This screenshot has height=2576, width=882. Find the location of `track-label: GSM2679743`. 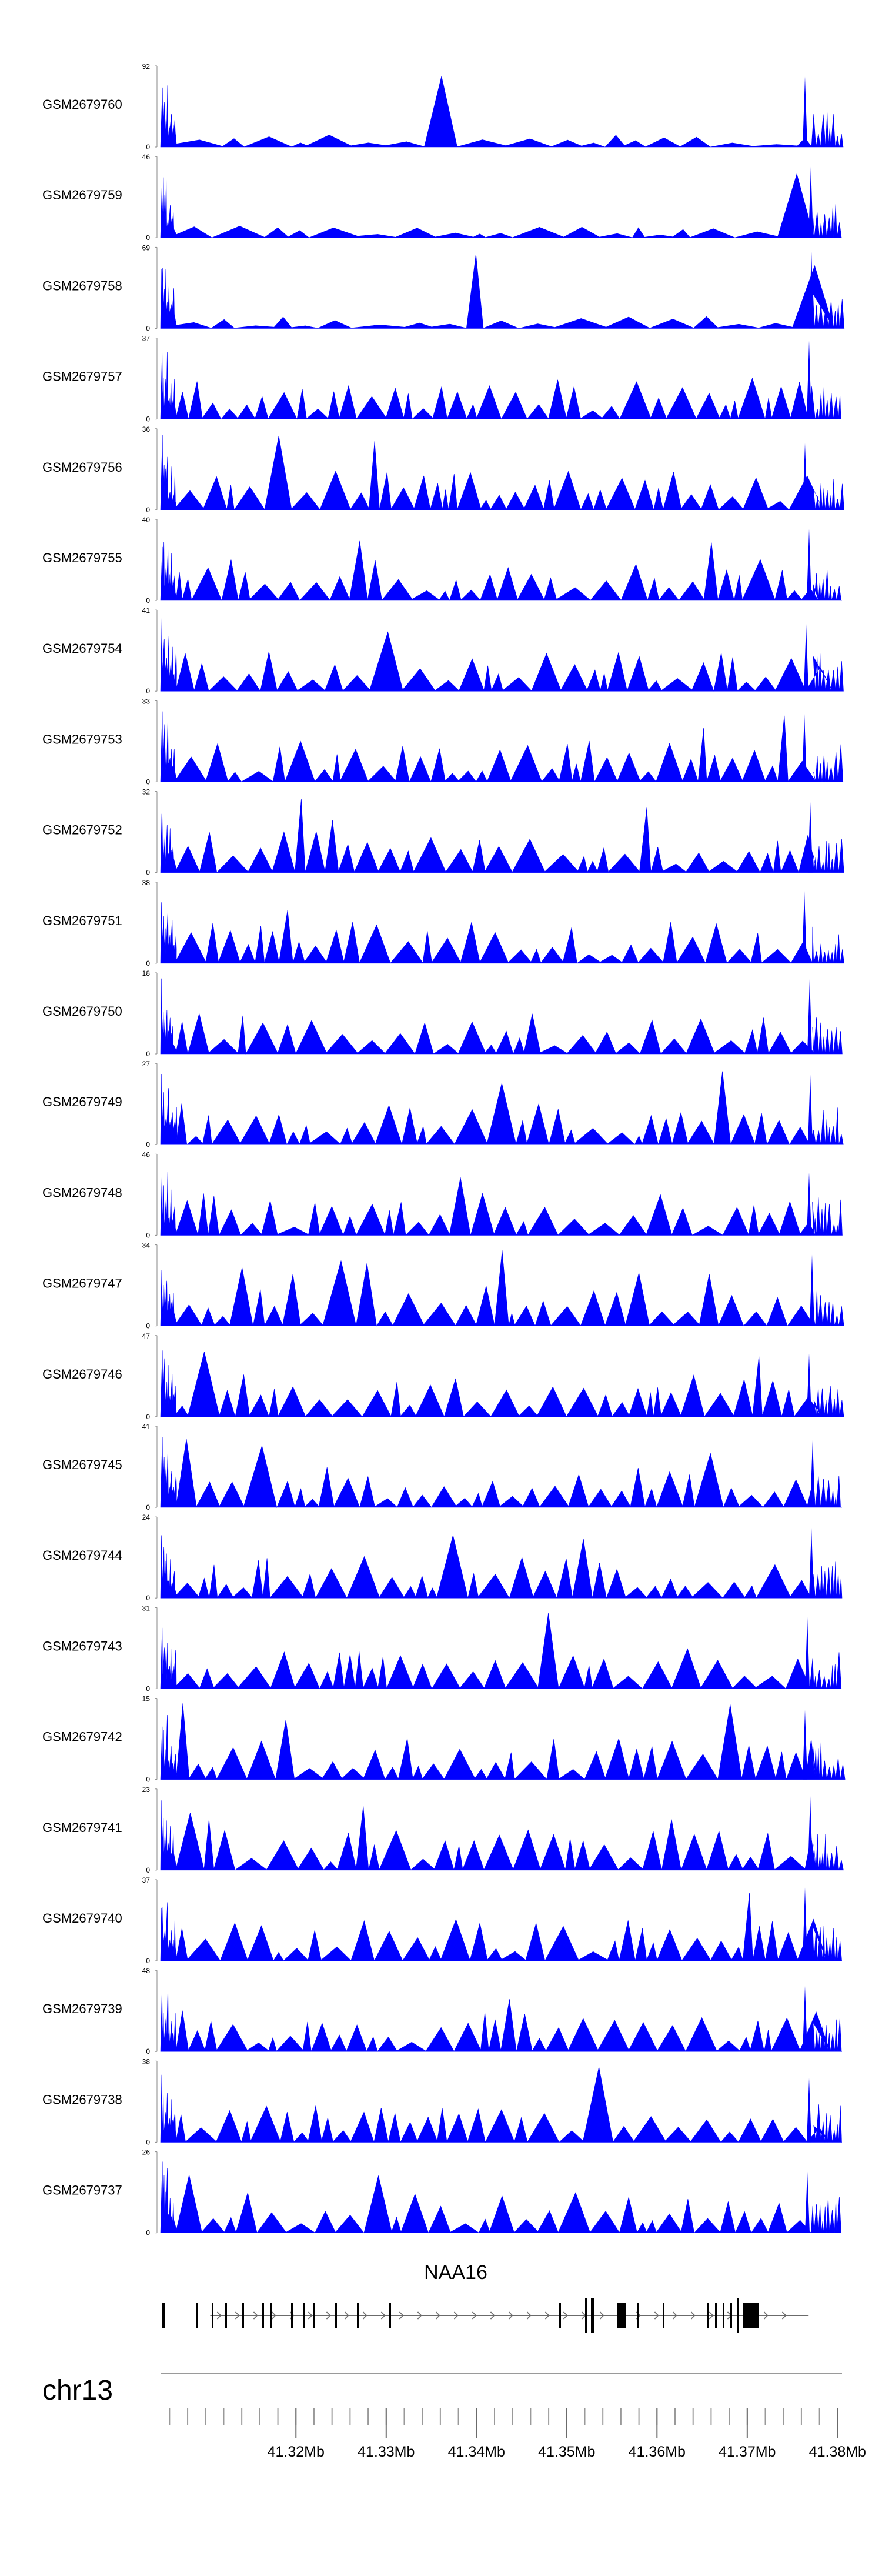

track-label: GSM2679743 is located at coordinates (82, 1646).